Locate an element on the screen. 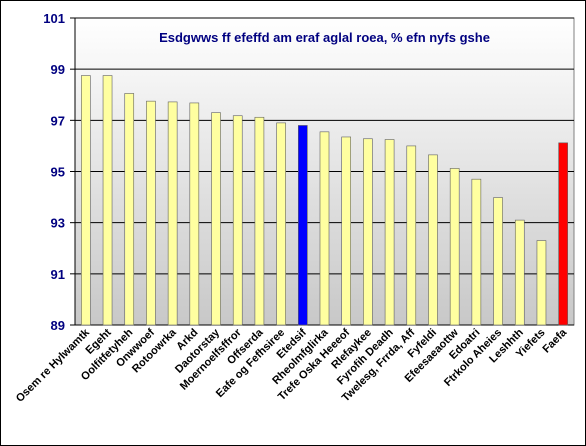 This screenshot has height=446, width=586. y-axis-ticks: 89 91 93 95 97 99 101 is located at coordinates (54, 172).